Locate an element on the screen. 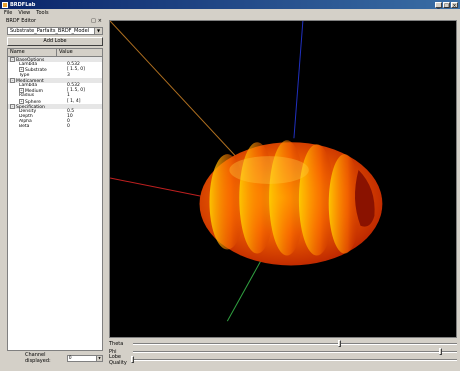 Image resolution: width=460 pixels, height=371 pixels. tree-row: - BaseOptions is located at coordinates (55, 60).